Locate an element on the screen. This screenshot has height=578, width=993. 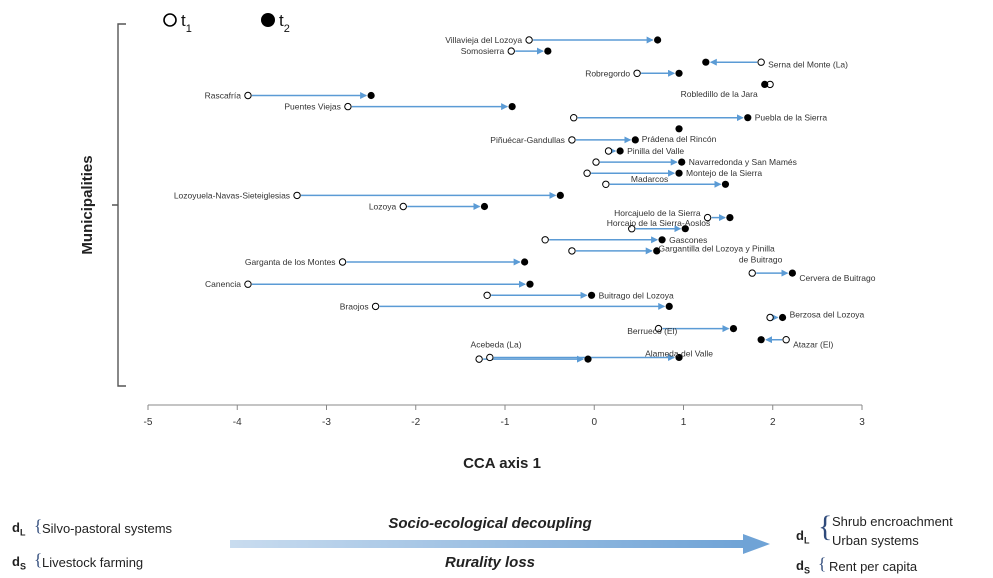
point-label: Villavieja del Lozoya is located at coordinates (483, 40).